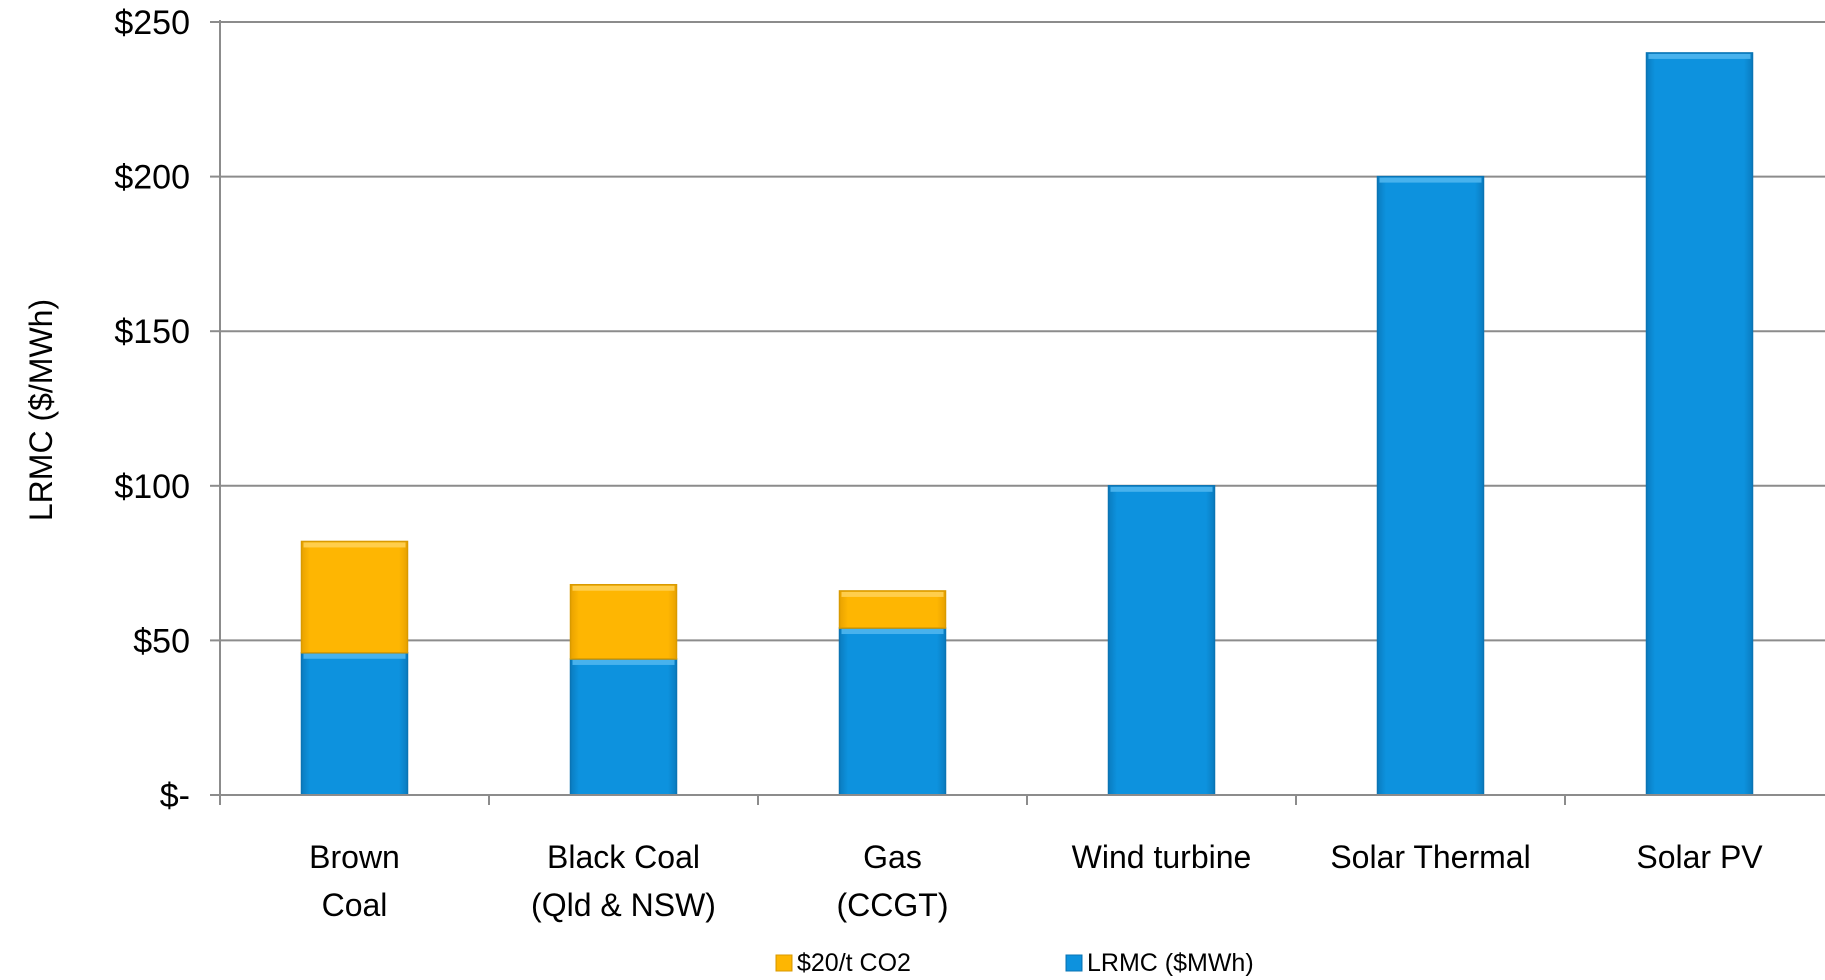  What do you see at coordinates (152, 487) in the screenshot?
I see `y-tick-label: $100` at bounding box center [152, 487].